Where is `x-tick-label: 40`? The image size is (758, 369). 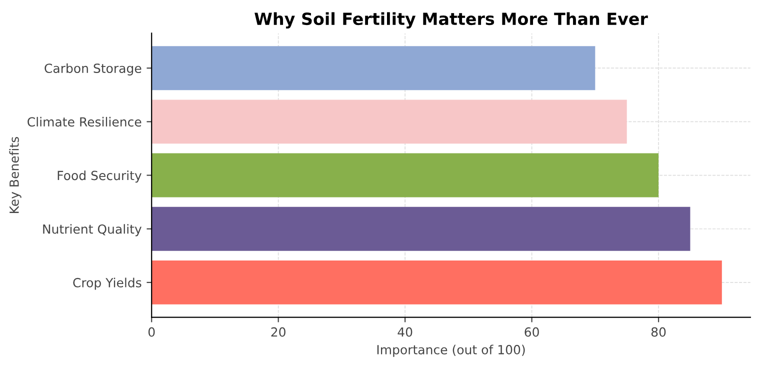 x-tick-label: 40 is located at coordinates (405, 332).